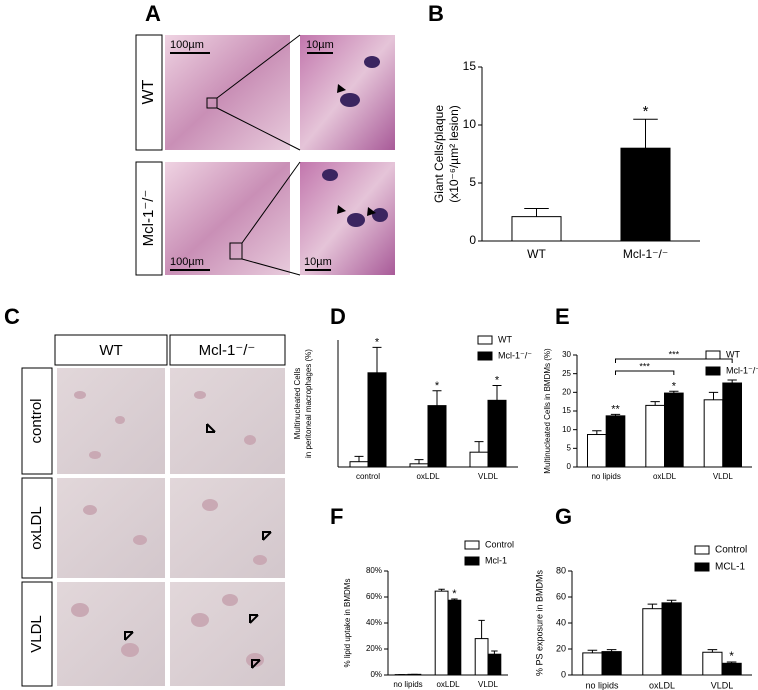  I want to click on legend-label: MCL-1, so click(730, 567).